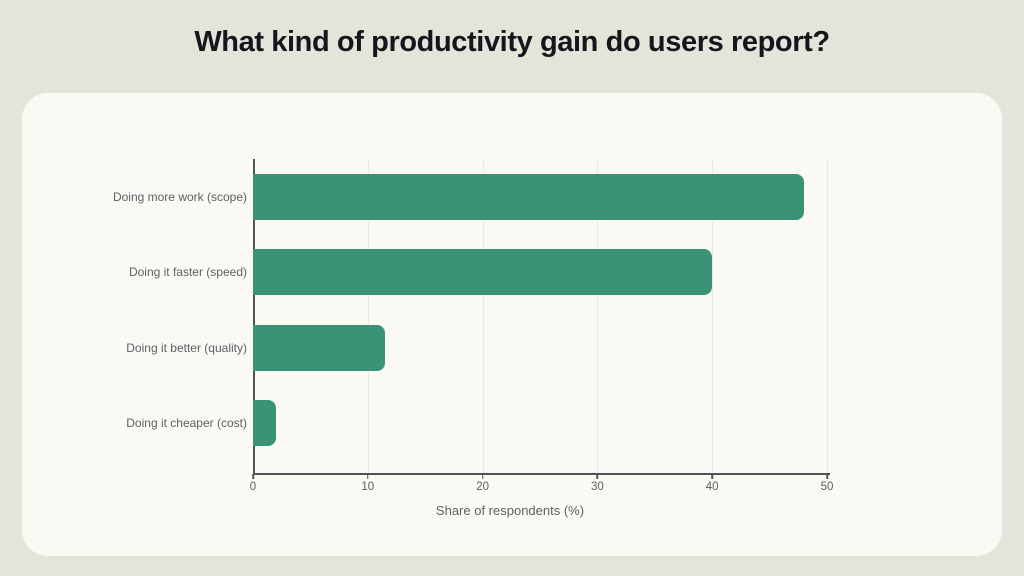 Image resolution: width=1024 pixels, height=576 pixels. I want to click on bar-row: Doing it better (quality), so click(476, 347).